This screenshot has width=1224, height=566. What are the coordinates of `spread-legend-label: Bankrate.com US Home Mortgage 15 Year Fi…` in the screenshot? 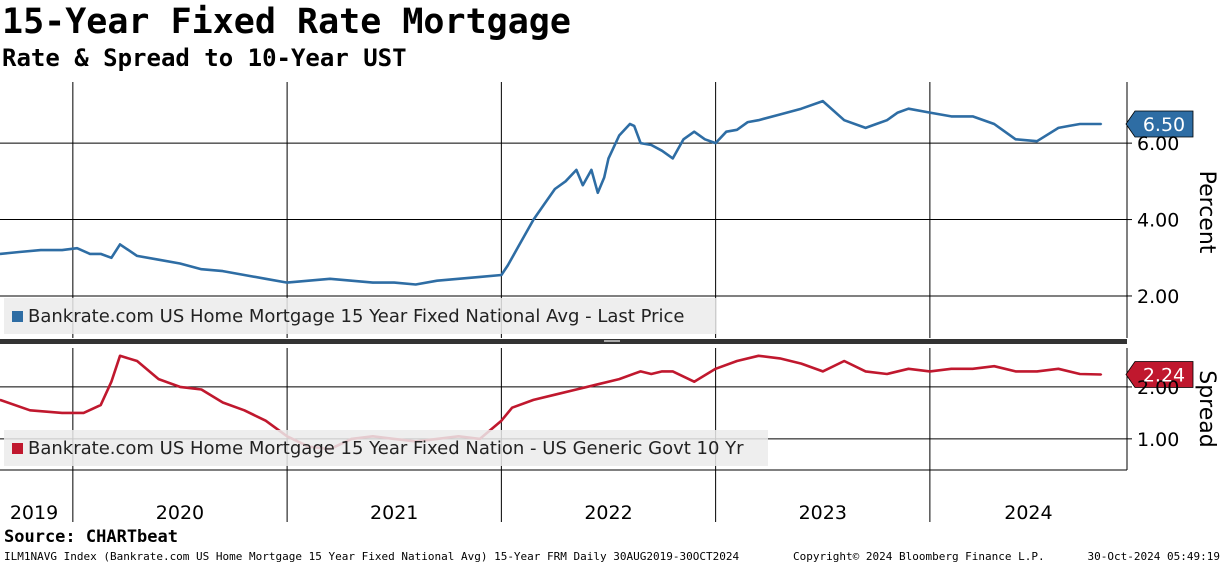 It's located at (386, 448).